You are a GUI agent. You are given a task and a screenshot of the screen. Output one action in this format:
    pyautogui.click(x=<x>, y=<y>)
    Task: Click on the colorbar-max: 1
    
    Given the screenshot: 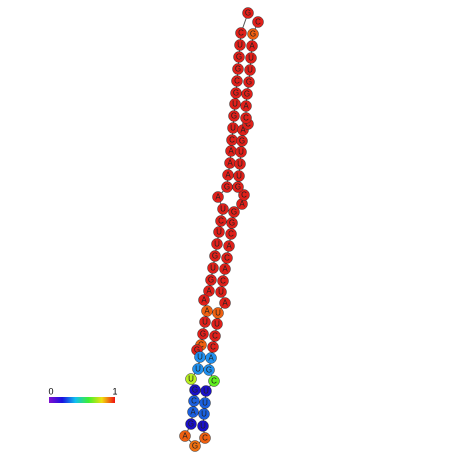 What is the action you would take?
    pyautogui.click(x=114, y=391)
    